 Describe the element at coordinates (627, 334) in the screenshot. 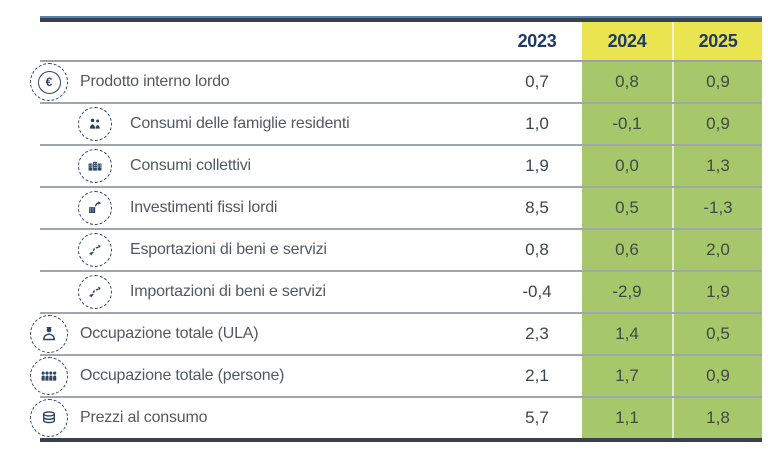

I see `value-2024: 1,4` at that location.